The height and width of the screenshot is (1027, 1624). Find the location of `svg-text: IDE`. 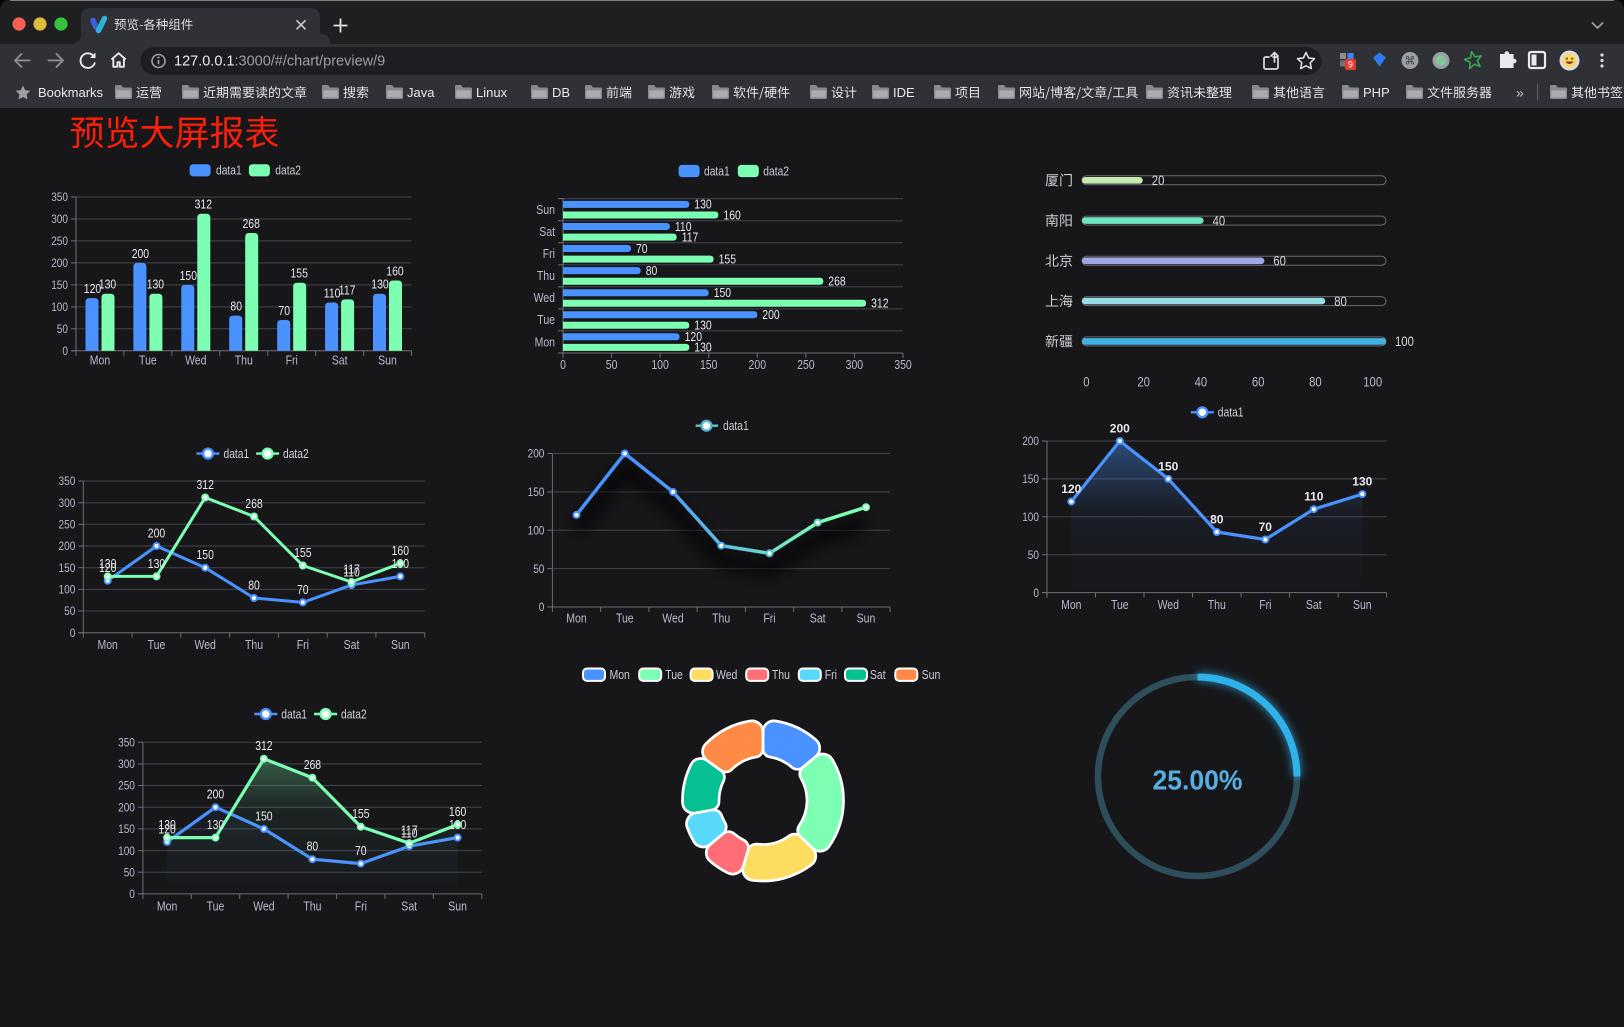

svg-text: IDE is located at coordinates (904, 92).